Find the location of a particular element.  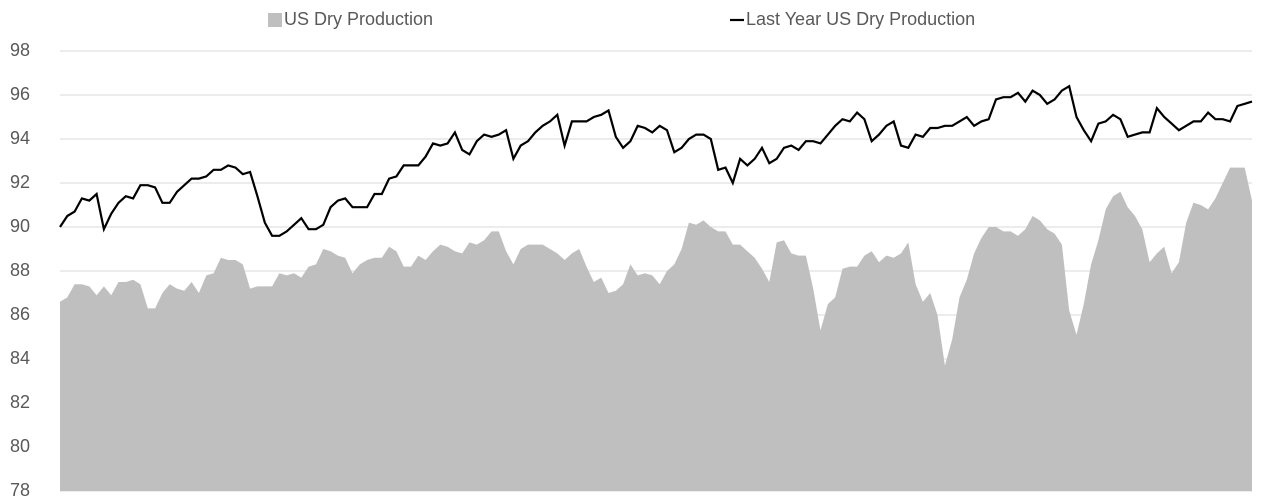

y-tick-label: 98 is located at coordinates (20, 50).